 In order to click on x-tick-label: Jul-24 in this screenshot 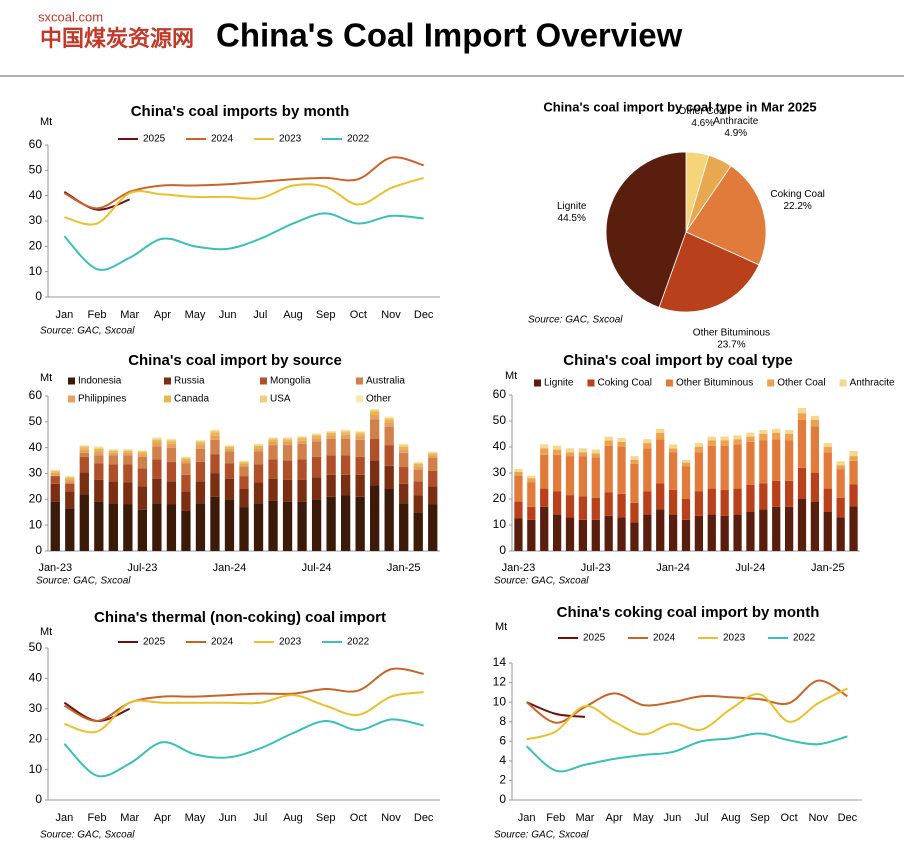, I will do `click(750, 568)`.